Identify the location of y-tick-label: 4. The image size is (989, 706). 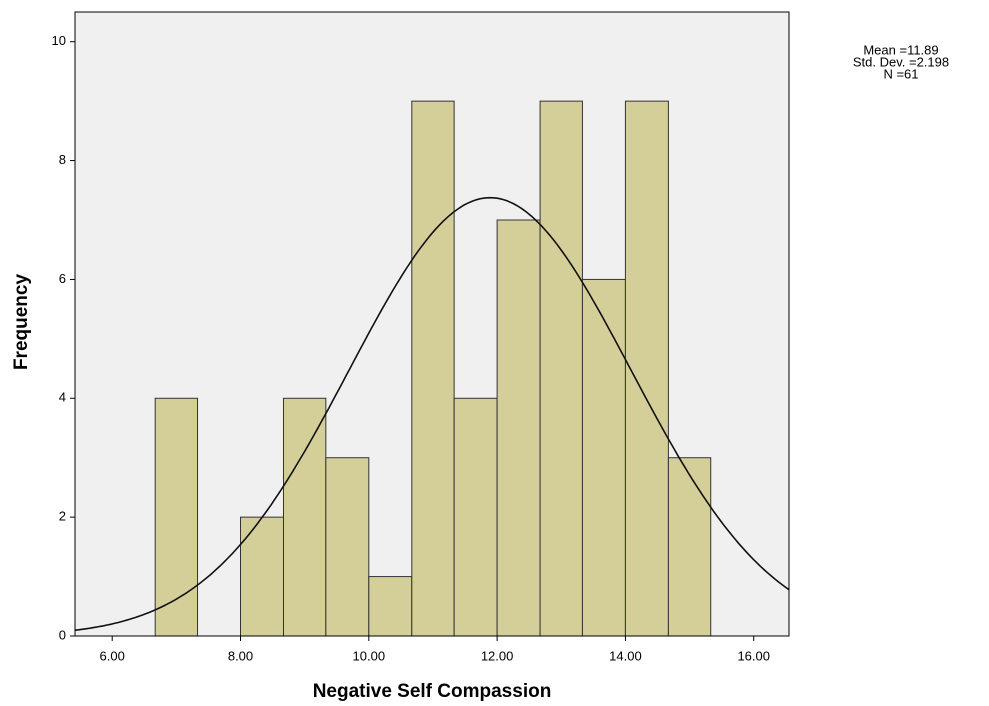
(62, 397).